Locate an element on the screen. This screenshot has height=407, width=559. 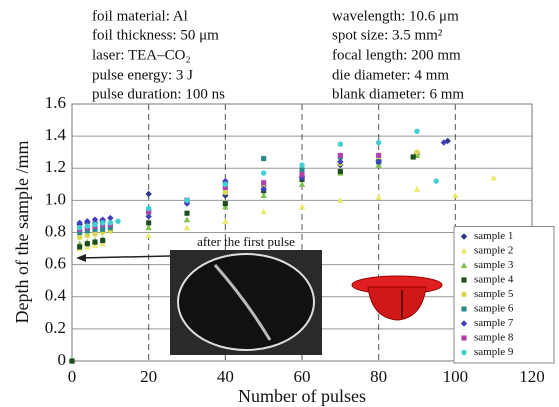
x-axis-title: Number of pulses is located at coordinates (302, 396).